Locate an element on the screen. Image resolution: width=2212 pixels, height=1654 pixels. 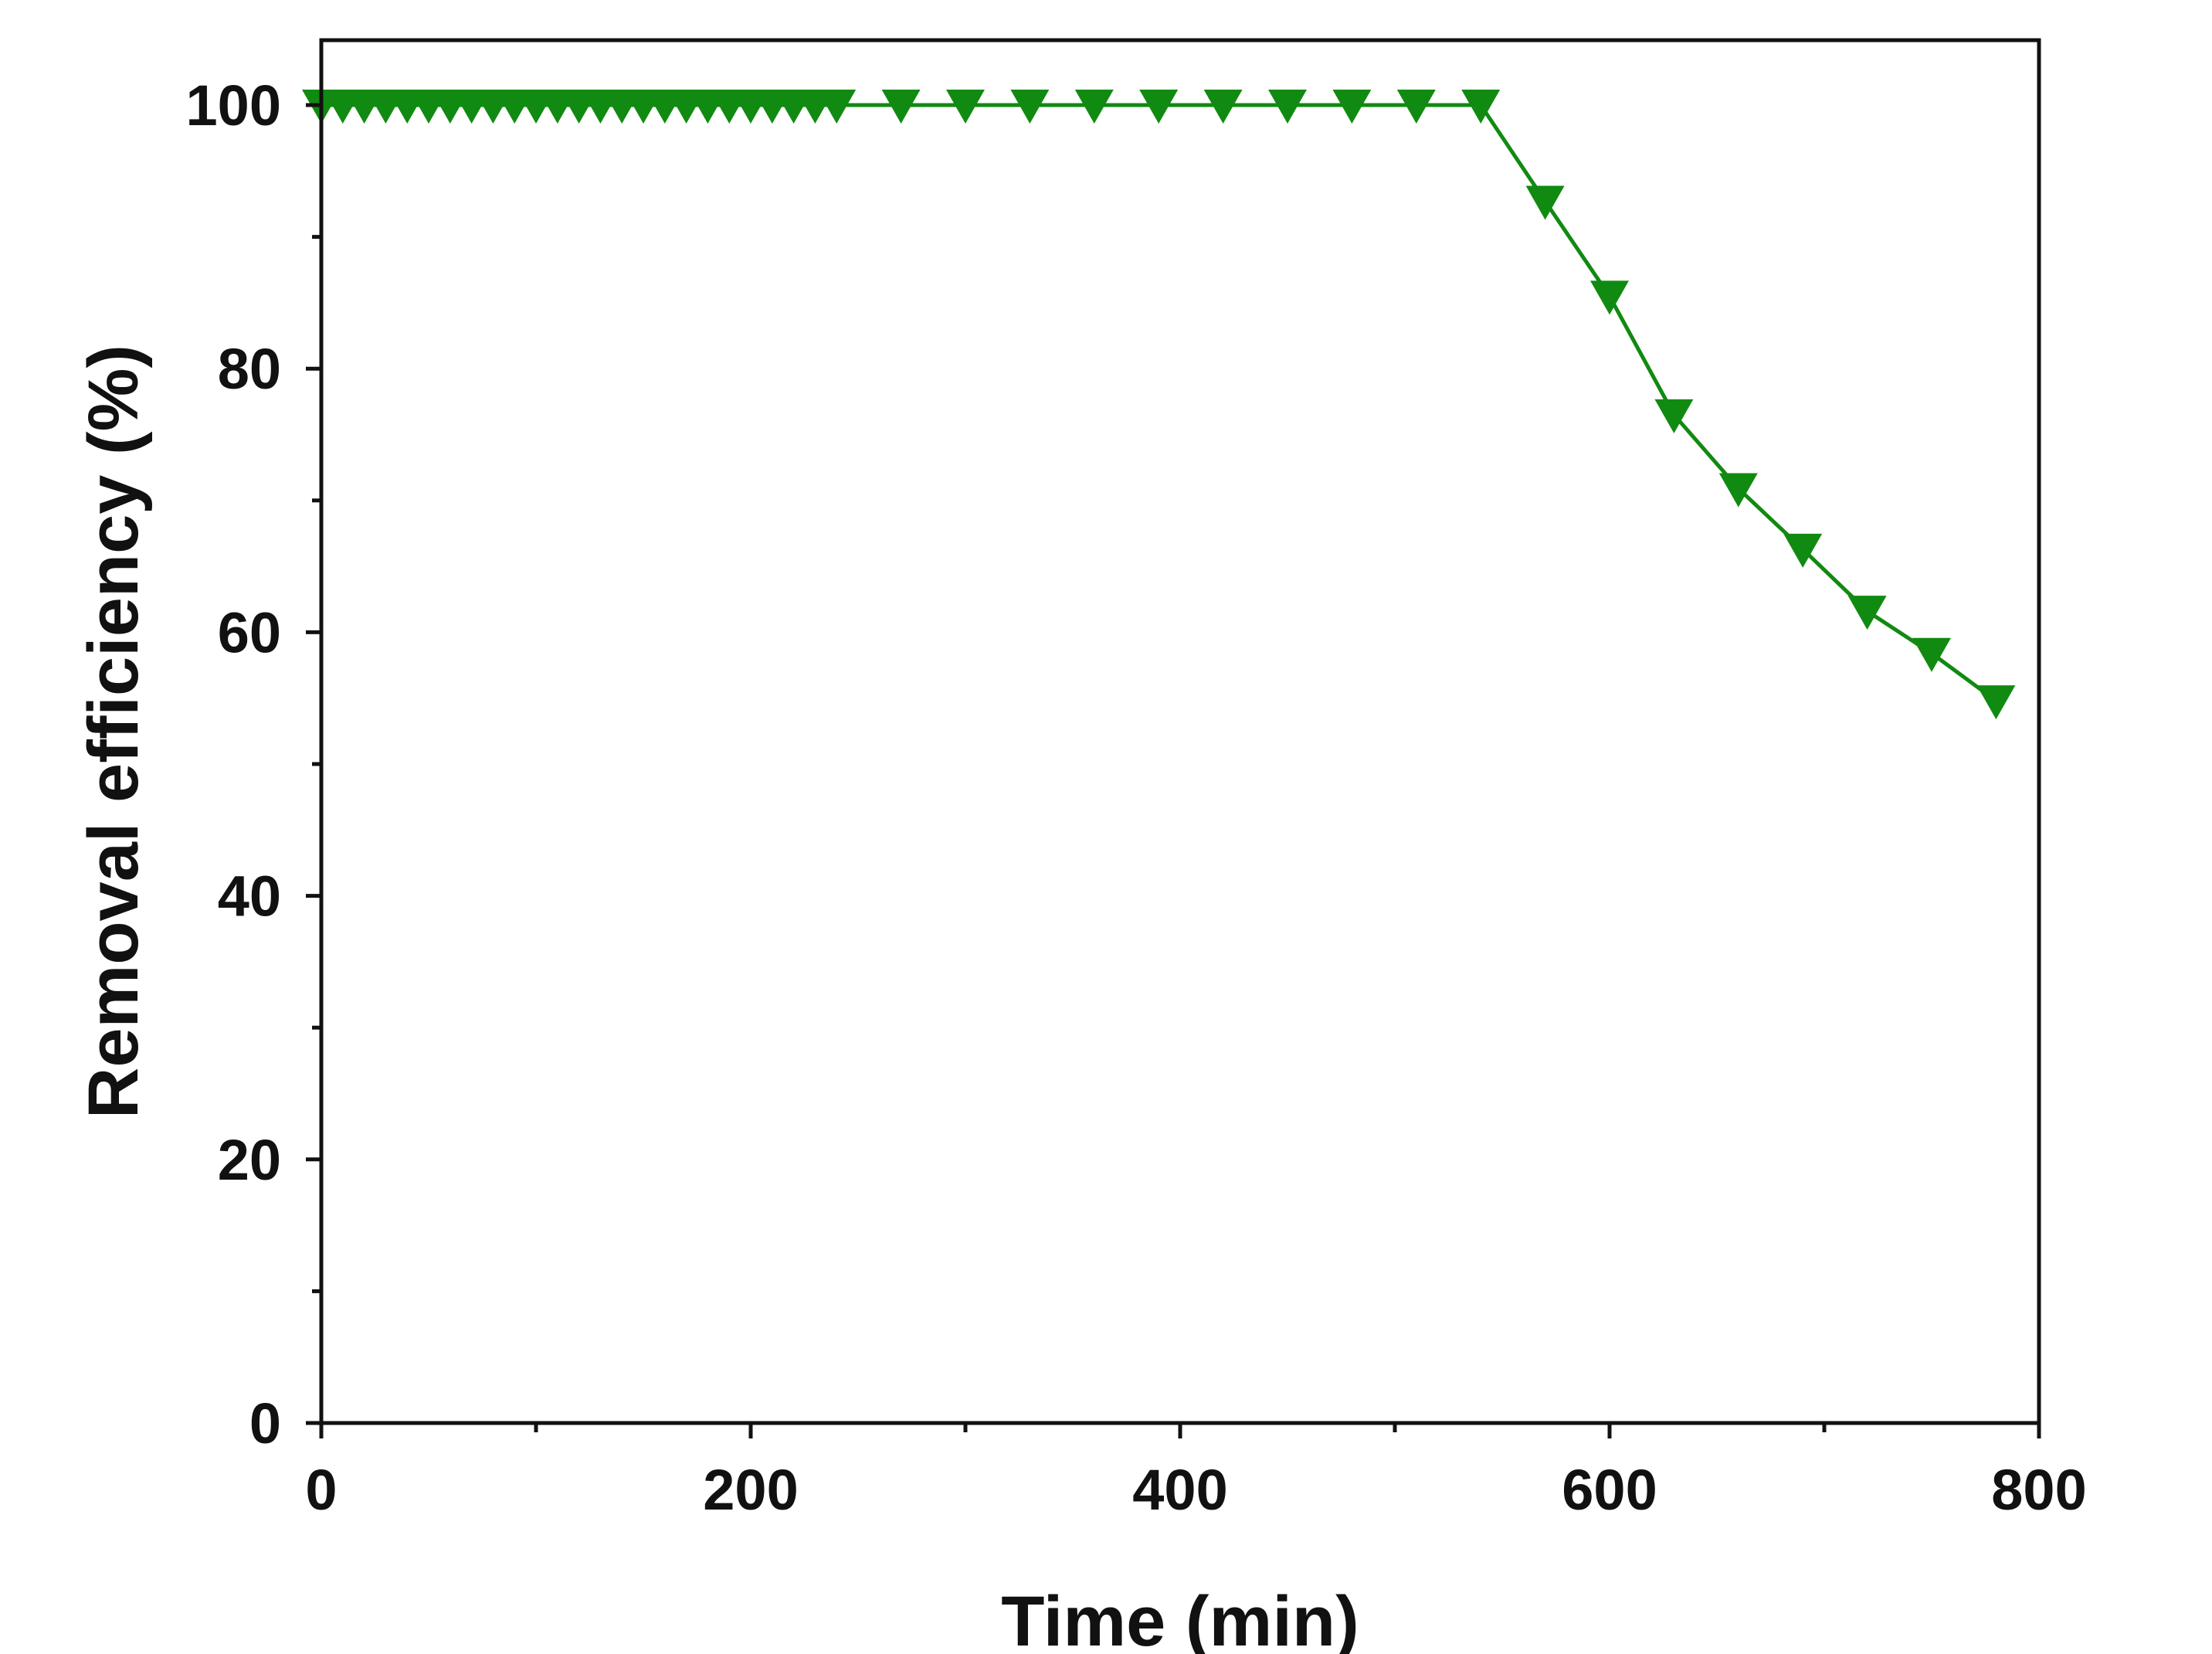
y-tick-label: 0 is located at coordinates (265, 1423).